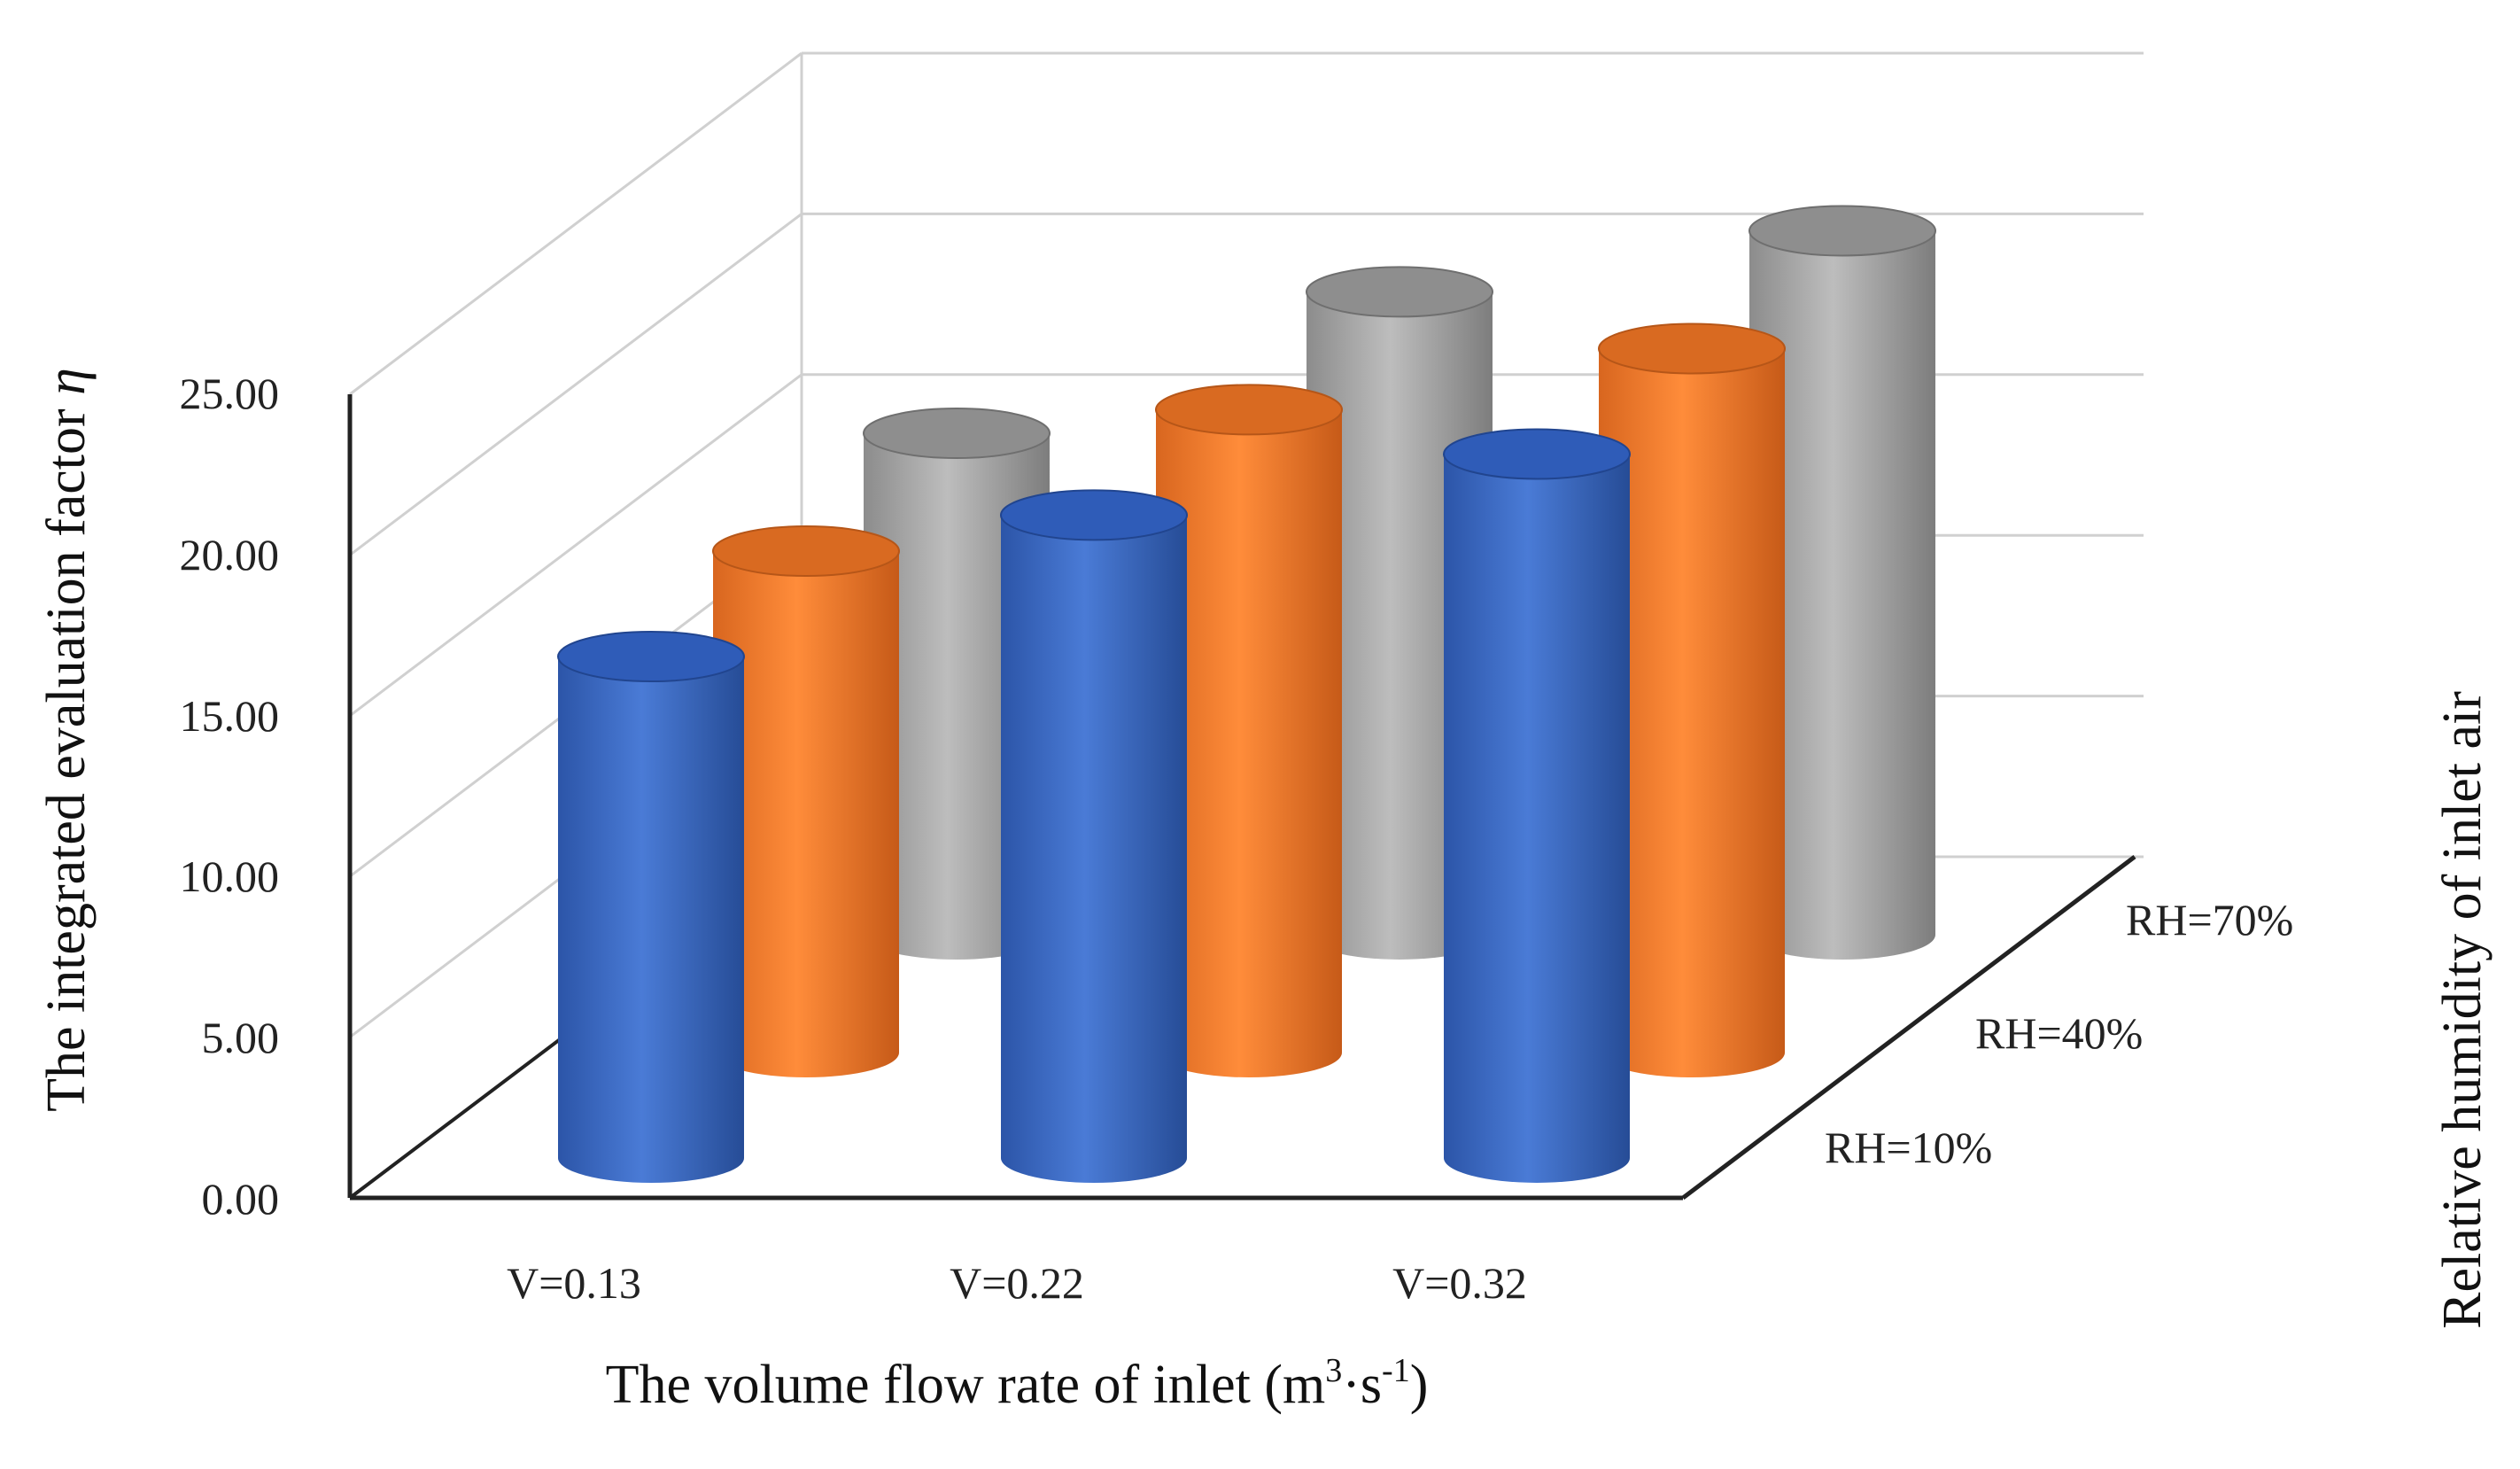  I want to click on y-axis-title-main: The integrated evaluation factor, so click(66, 753).